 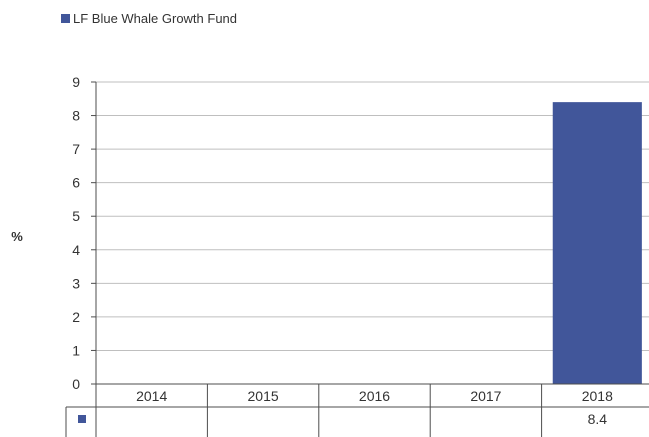 I want to click on y-axis-label: %, so click(x=17, y=236).